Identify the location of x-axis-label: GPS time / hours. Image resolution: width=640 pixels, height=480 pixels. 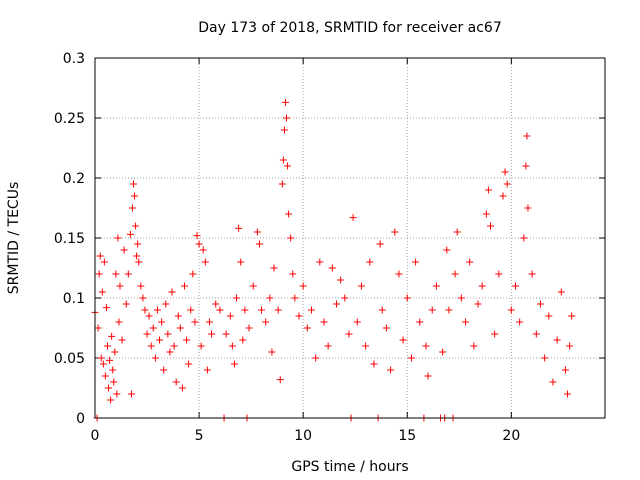
(349, 467).